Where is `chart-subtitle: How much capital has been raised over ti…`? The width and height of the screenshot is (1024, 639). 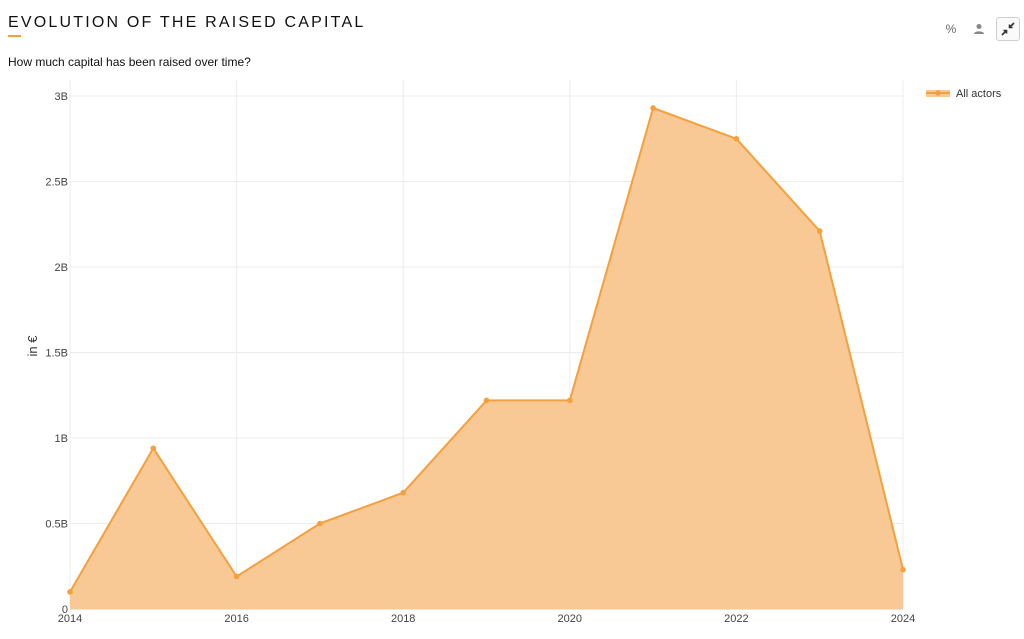 chart-subtitle: How much capital has been raised over ti… is located at coordinates (129, 62).